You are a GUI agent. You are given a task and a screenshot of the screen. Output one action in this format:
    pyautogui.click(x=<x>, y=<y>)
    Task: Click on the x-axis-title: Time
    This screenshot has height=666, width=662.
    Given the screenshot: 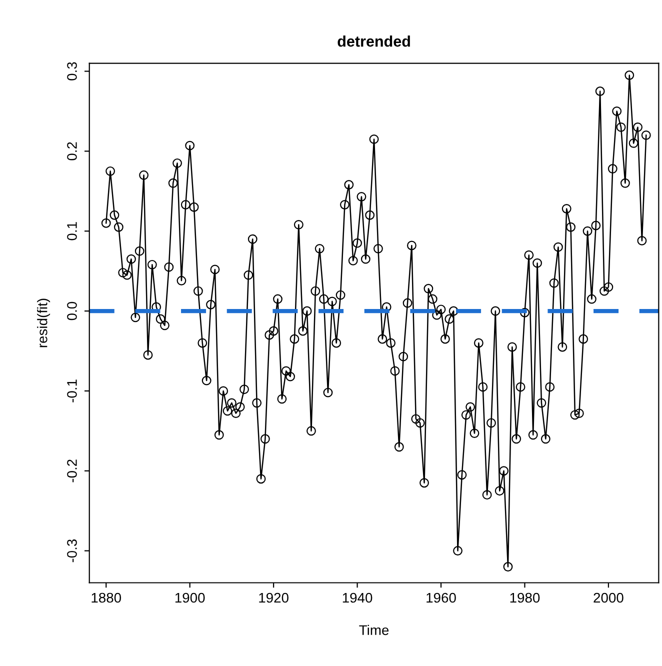 What is the action you would take?
    pyautogui.click(x=374, y=630)
    